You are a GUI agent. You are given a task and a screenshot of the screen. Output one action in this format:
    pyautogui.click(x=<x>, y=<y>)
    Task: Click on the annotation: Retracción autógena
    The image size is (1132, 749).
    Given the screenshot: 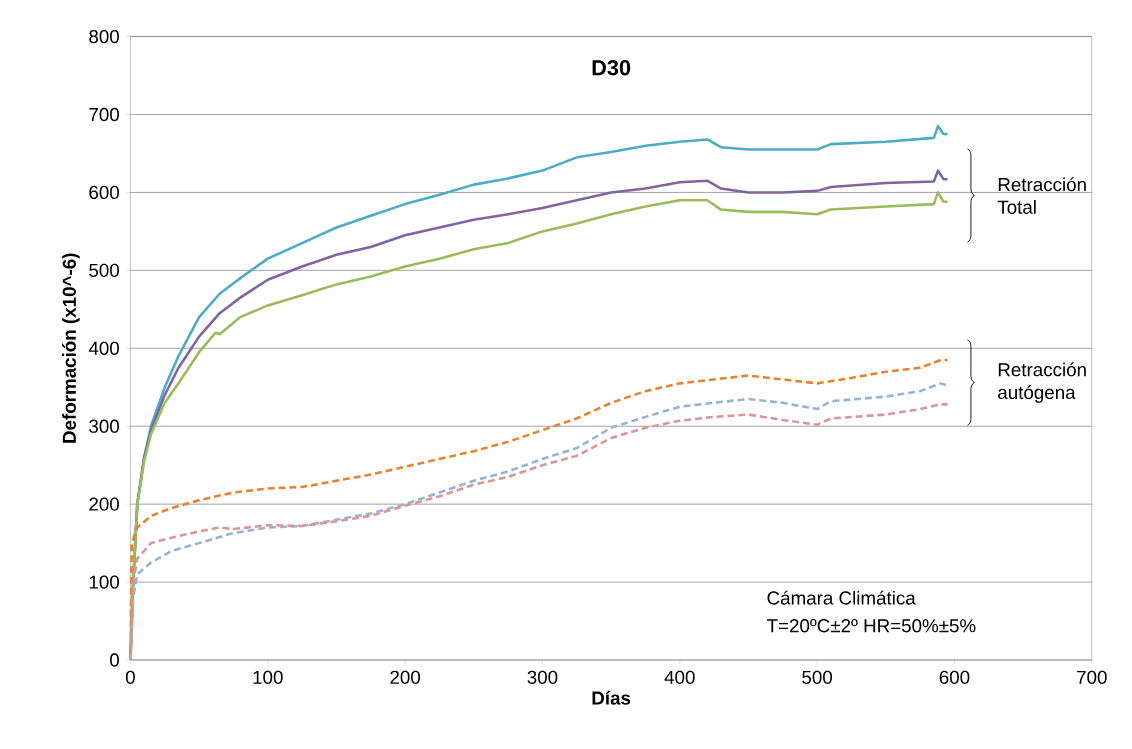 What is the action you would take?
    pyautogui.click(x=1042, y=382)
    